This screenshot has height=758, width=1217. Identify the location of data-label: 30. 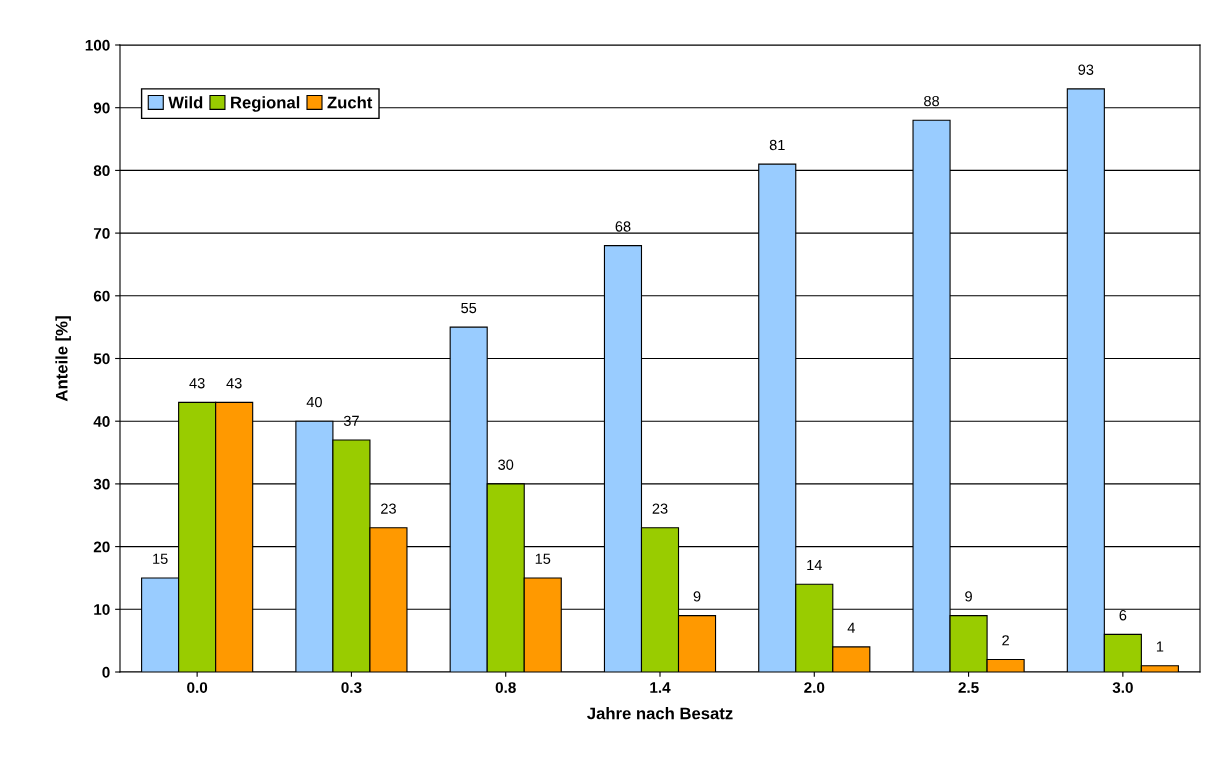
(506, 464).